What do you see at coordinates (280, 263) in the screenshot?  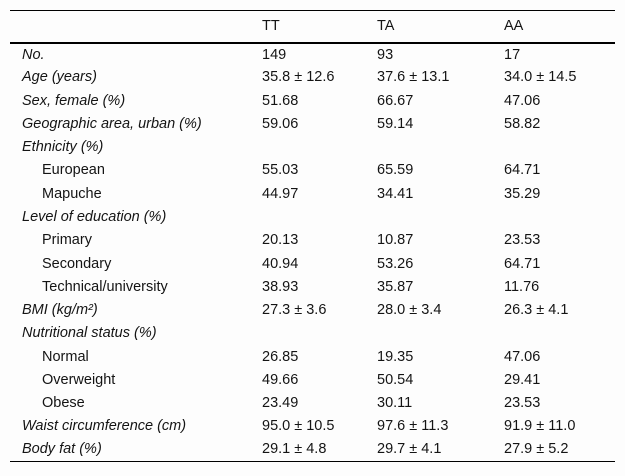 I see `cell-value: 40.94` at bounding box center [280, 263].